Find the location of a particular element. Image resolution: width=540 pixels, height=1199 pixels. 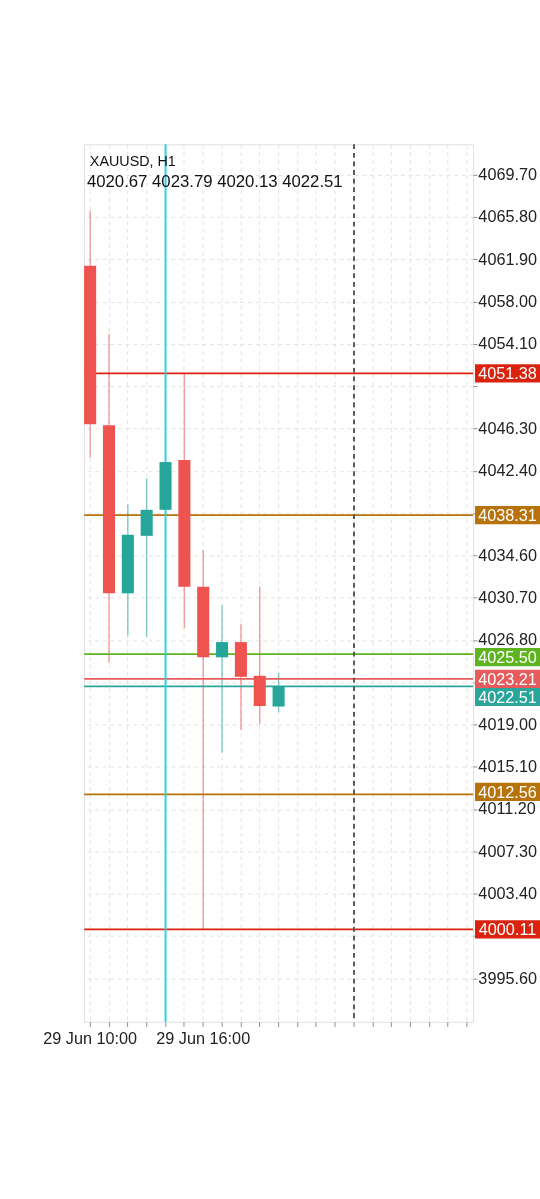

x-tick-label: 29 Jun 16:00 is located at coordinates (203, 1038).